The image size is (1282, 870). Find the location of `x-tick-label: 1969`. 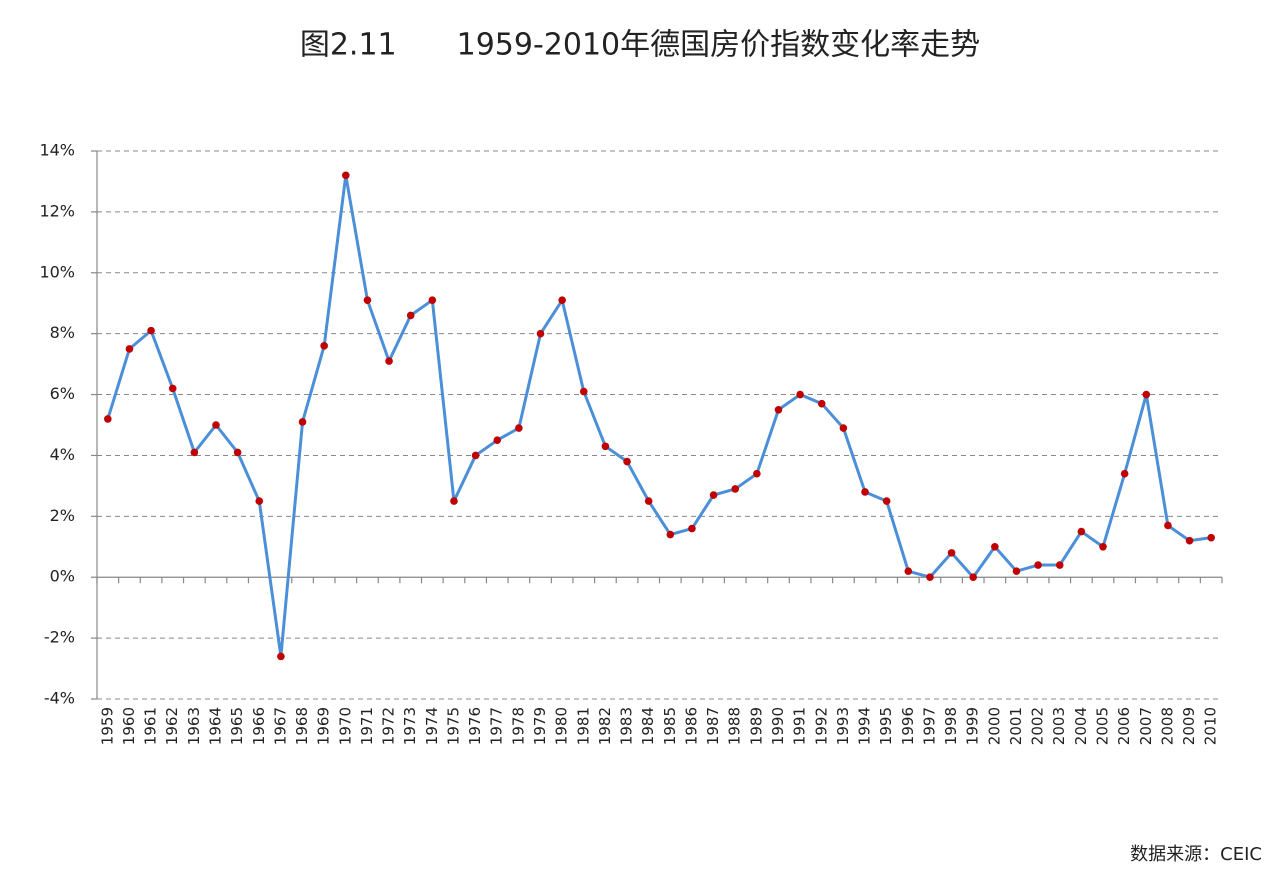

x-tick-label: 1969 is located at coordinates (324, 726).